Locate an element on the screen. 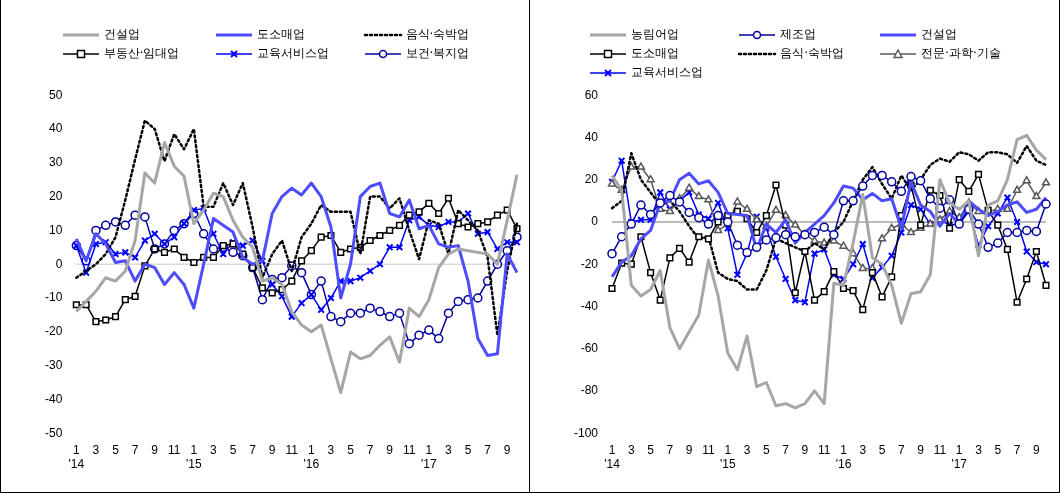 The width and height of the screenshot is (1060, 493). y-tick-label: -80 is located at coordinates (589, 390).